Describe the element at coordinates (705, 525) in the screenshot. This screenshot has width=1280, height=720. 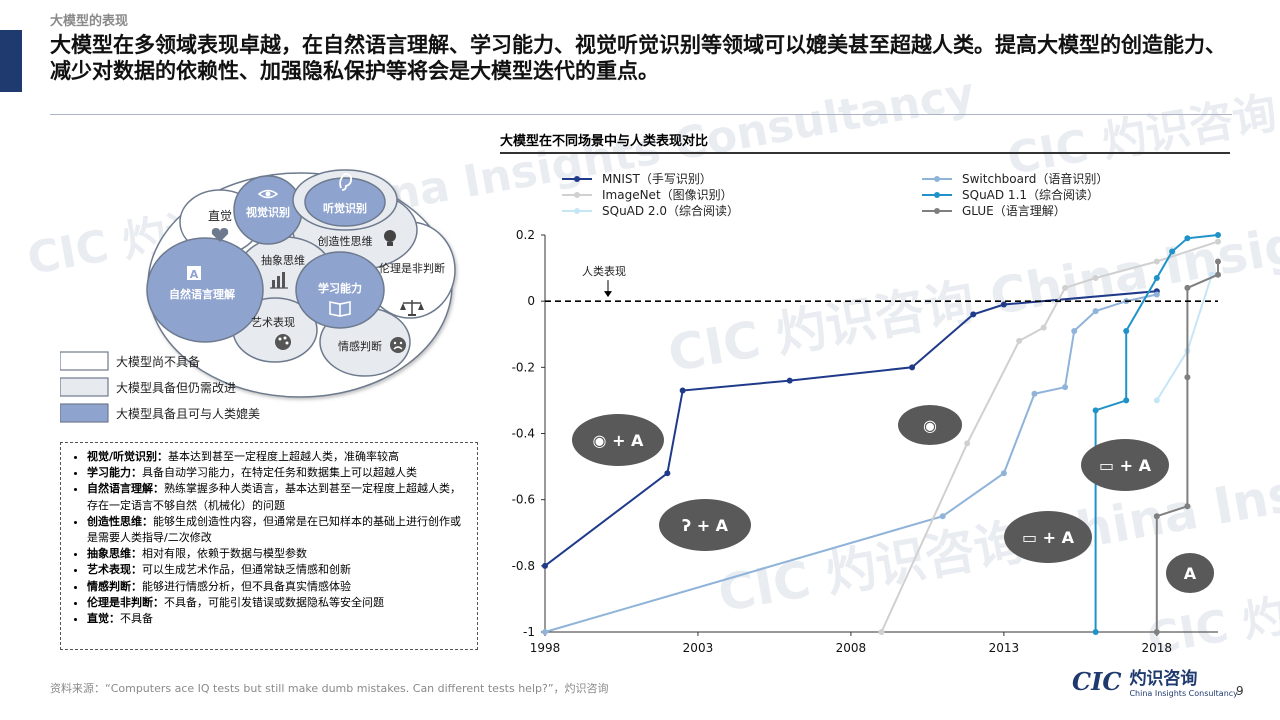
I see `bubble-icon-glyph: ʔ + A` at that location.